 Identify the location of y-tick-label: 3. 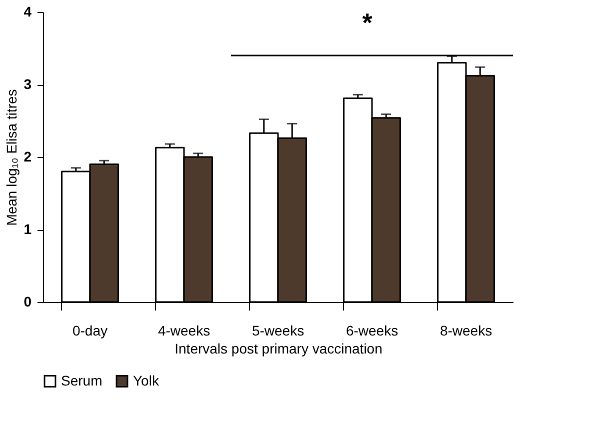
(28, 84).